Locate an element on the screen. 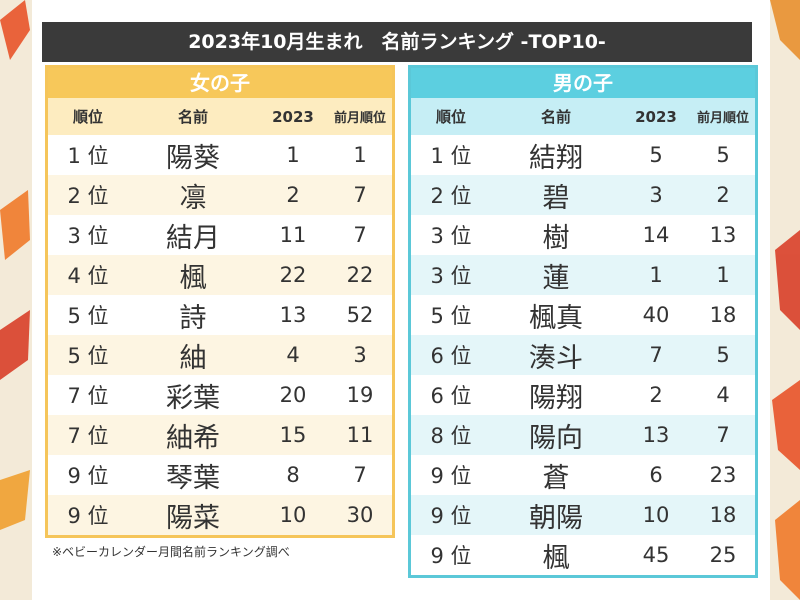  table-cell: 15 is located at coordinates (293, 435).